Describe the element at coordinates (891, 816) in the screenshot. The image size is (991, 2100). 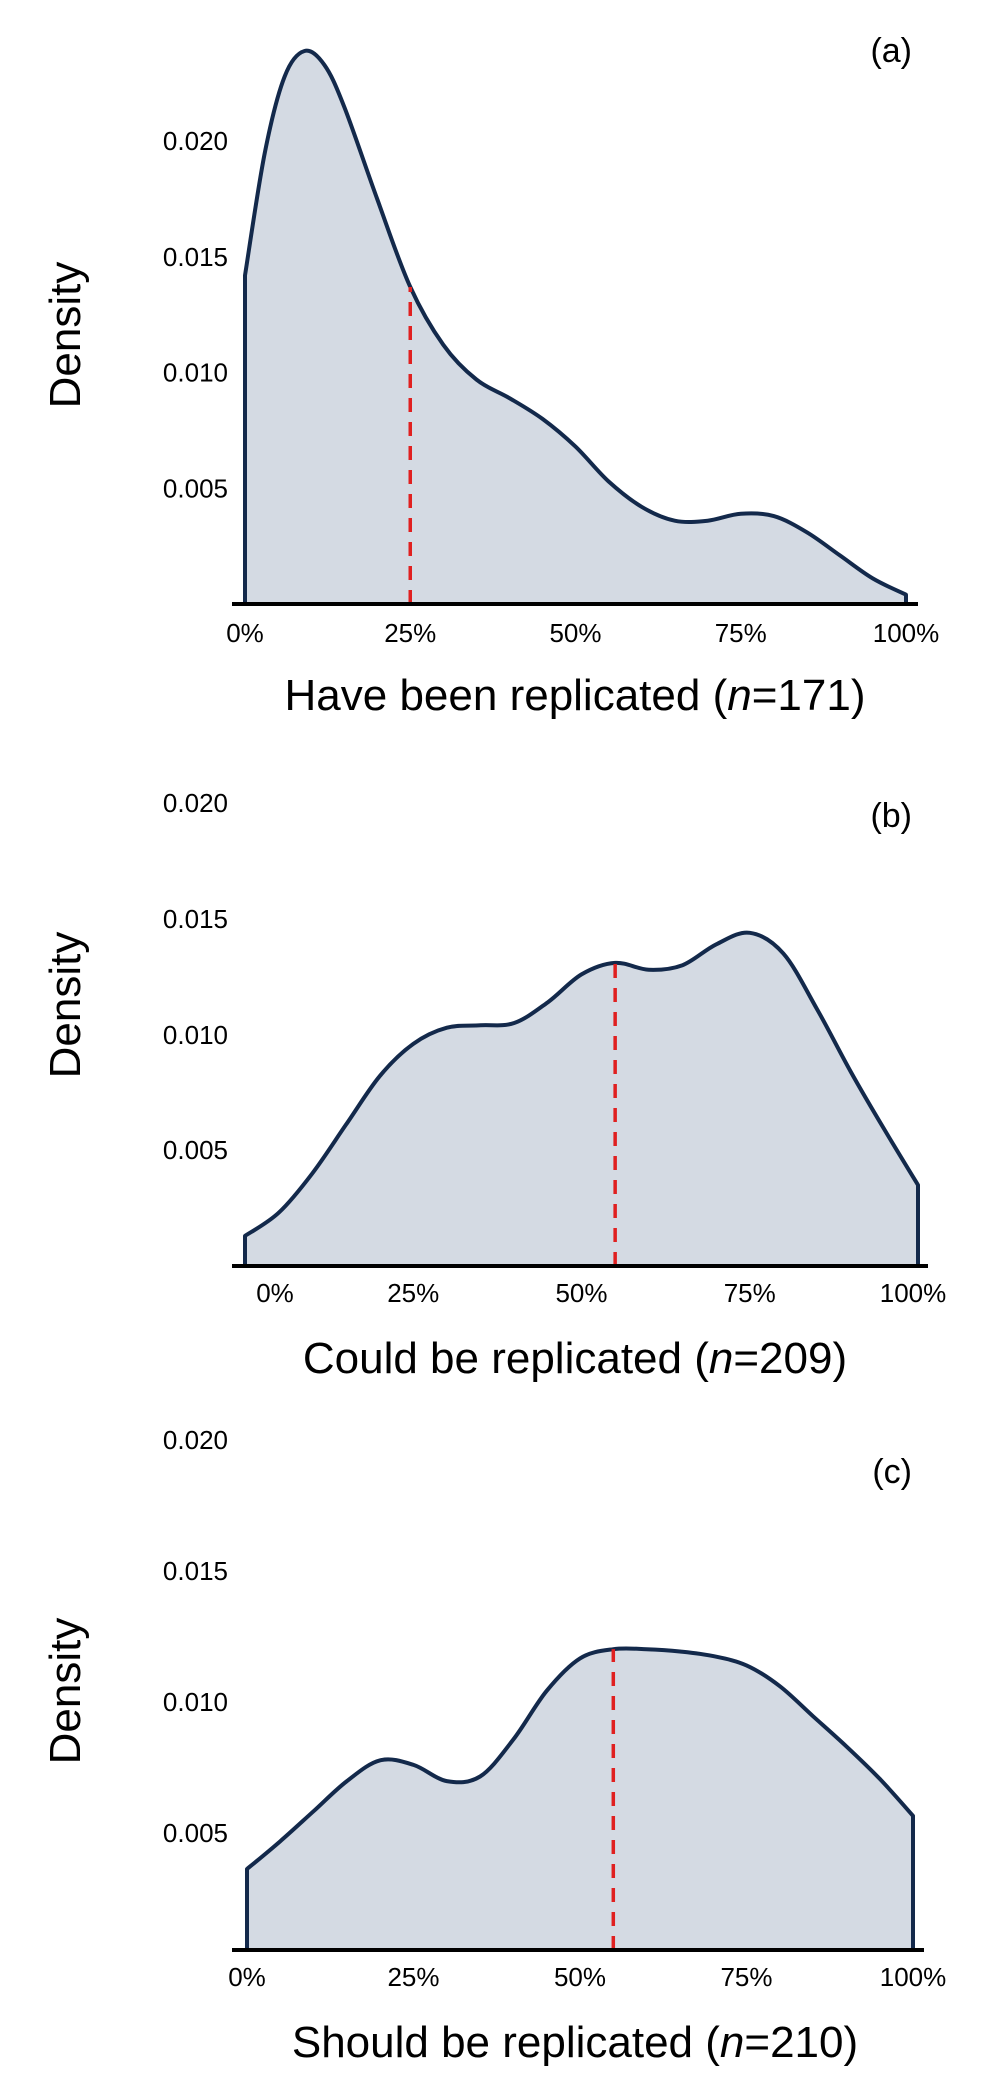
I see `panel-label: (b)` at that location.